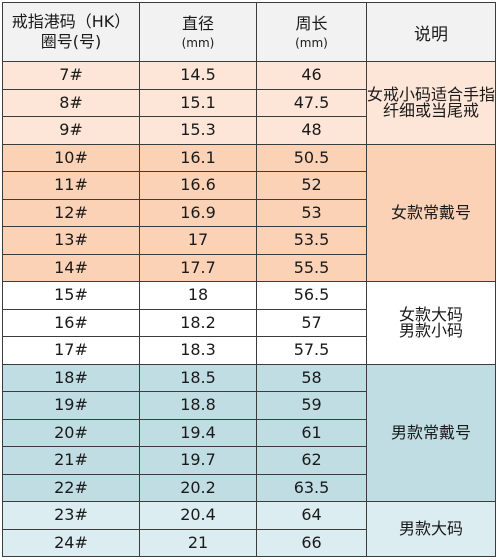  I want to click on size-cell: 14#, so click(71, 267).